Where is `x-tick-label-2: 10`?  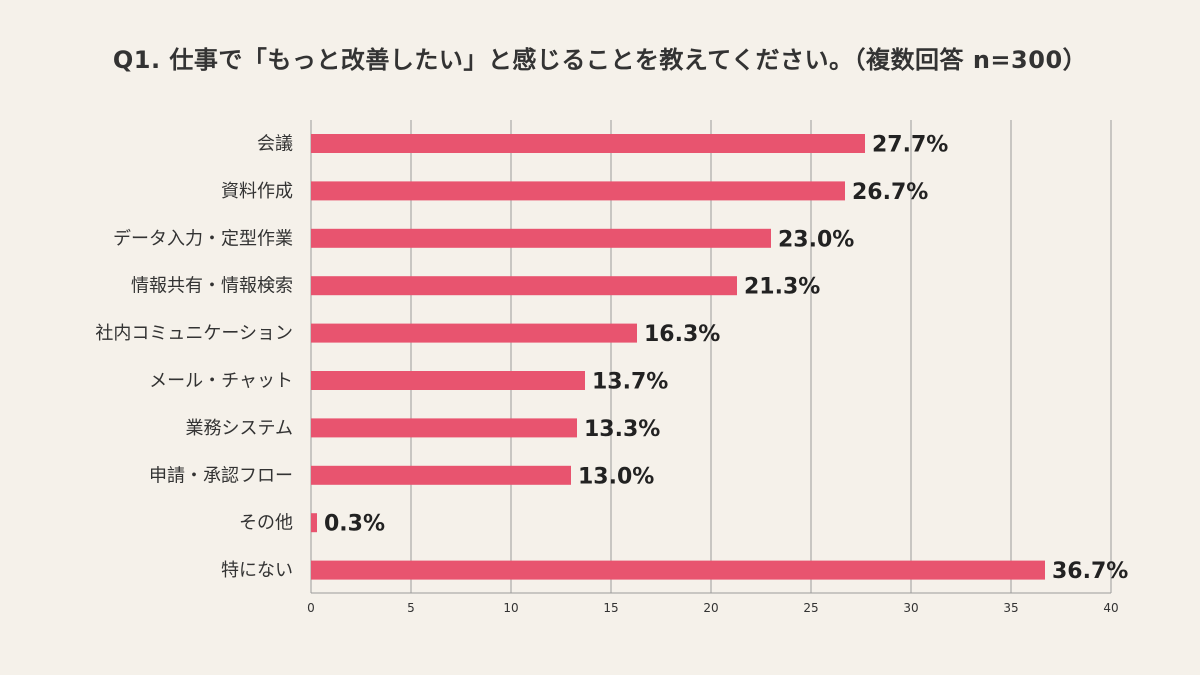 x-tick-label-2: 10 is located at coordinates (510, 608).